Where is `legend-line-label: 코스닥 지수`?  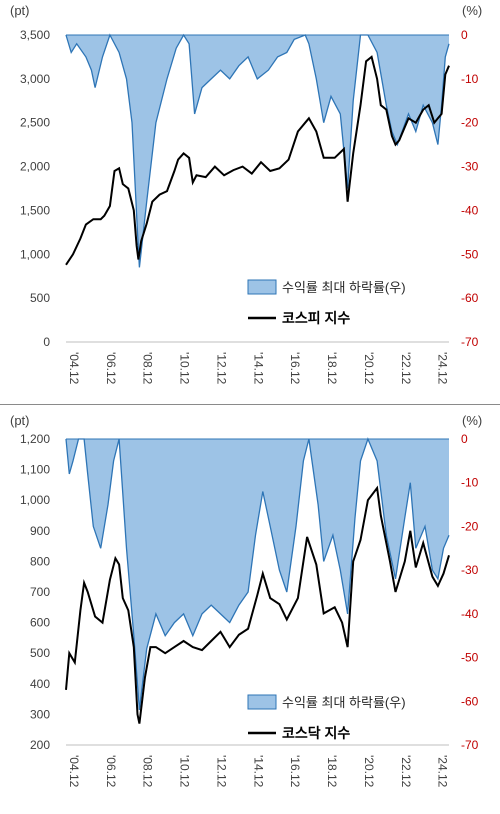
legend-line-label: 코스닥 지수 is located at coordinates (316, 733).